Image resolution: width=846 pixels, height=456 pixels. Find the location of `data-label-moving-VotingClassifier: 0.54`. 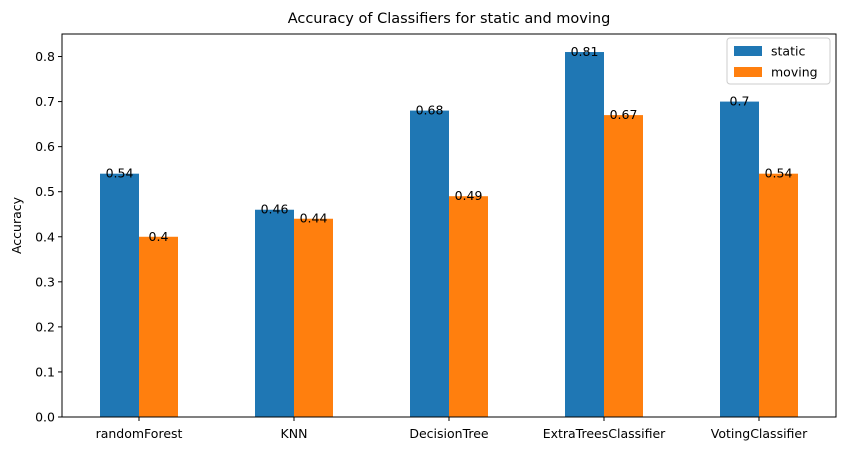

data-label-moving-VotingClassifier: 0.54 is located at coordinates (779, 173).